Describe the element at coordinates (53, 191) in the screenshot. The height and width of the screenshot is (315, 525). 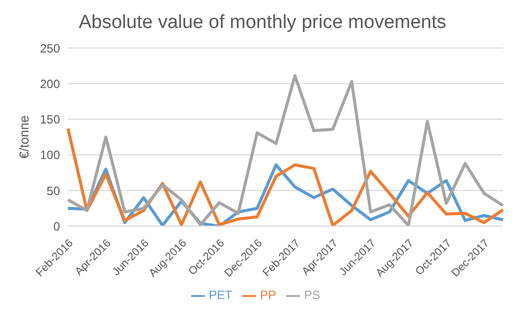
I see `y-tick-label: 50` at that location.